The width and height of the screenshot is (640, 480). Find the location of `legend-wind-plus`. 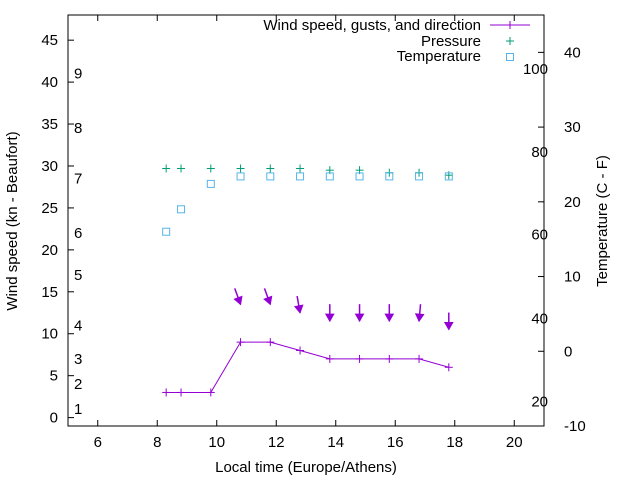

legend-wind-plus is located at coordinates (510, 25).